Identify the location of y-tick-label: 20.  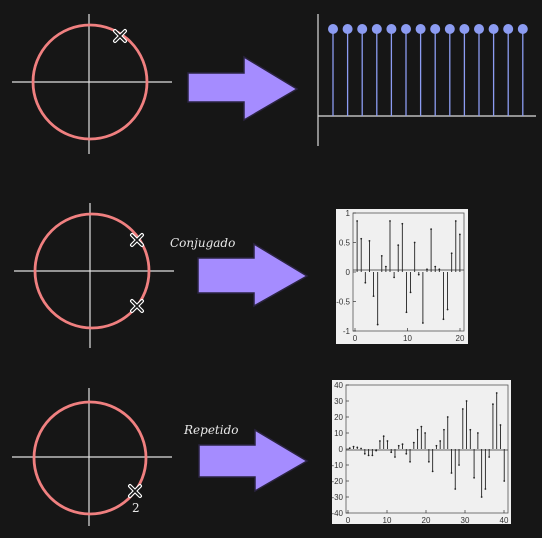
(338, 417).